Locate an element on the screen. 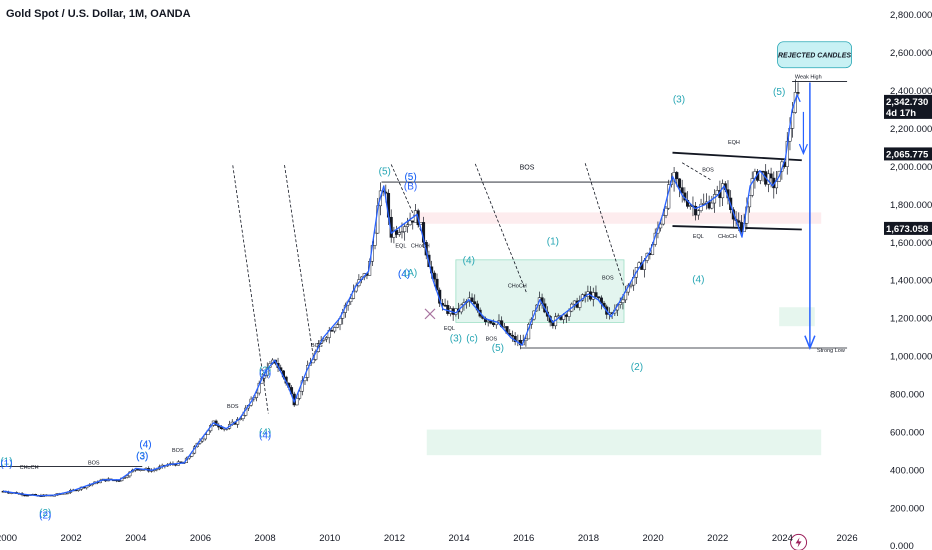  time-tick-label: 2012 is located at coordinates (394, 538).